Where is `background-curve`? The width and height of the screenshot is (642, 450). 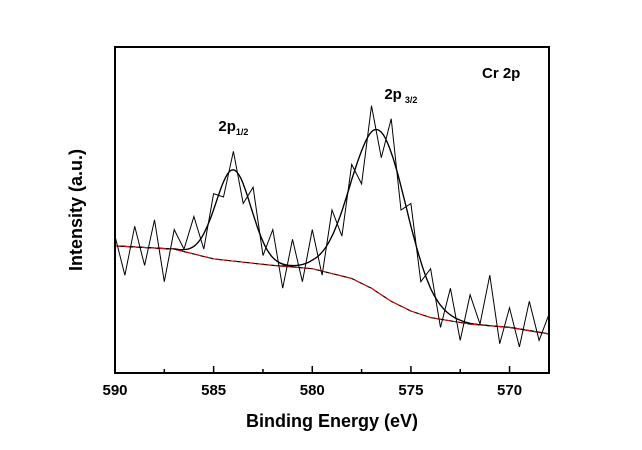 background-curve is located at coordinates (332, 290).